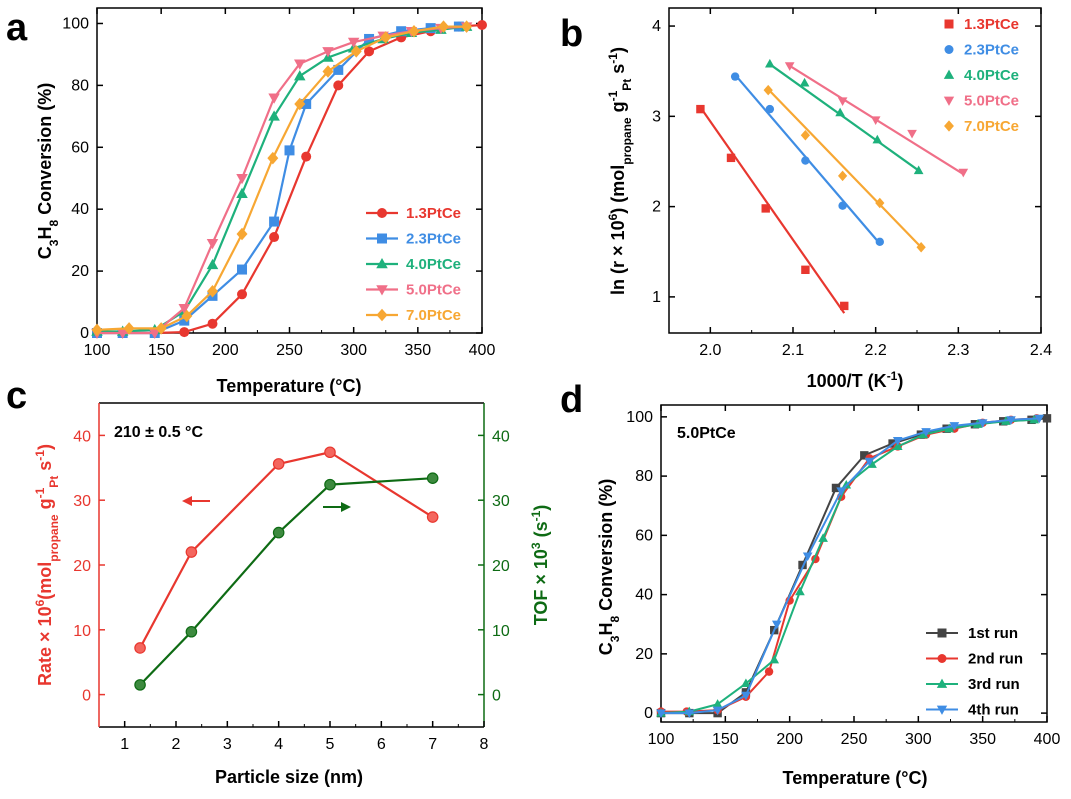  What do you see at coordinates (993, 710) in the screenshot?
I see `legend-label-4th run: 4th run` at bounding box center [993, 710].